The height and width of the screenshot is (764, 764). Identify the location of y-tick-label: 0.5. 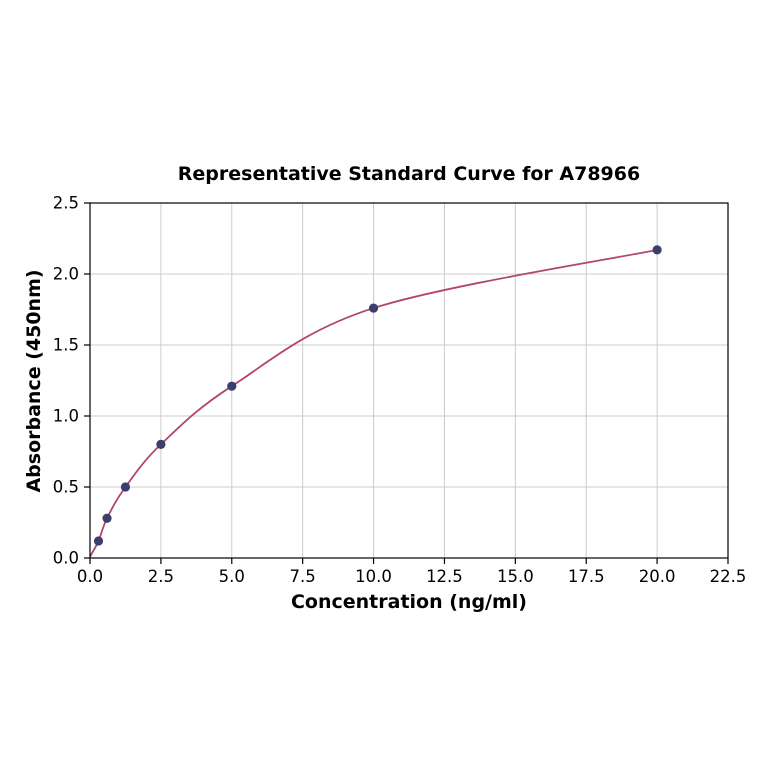
(66, 487).